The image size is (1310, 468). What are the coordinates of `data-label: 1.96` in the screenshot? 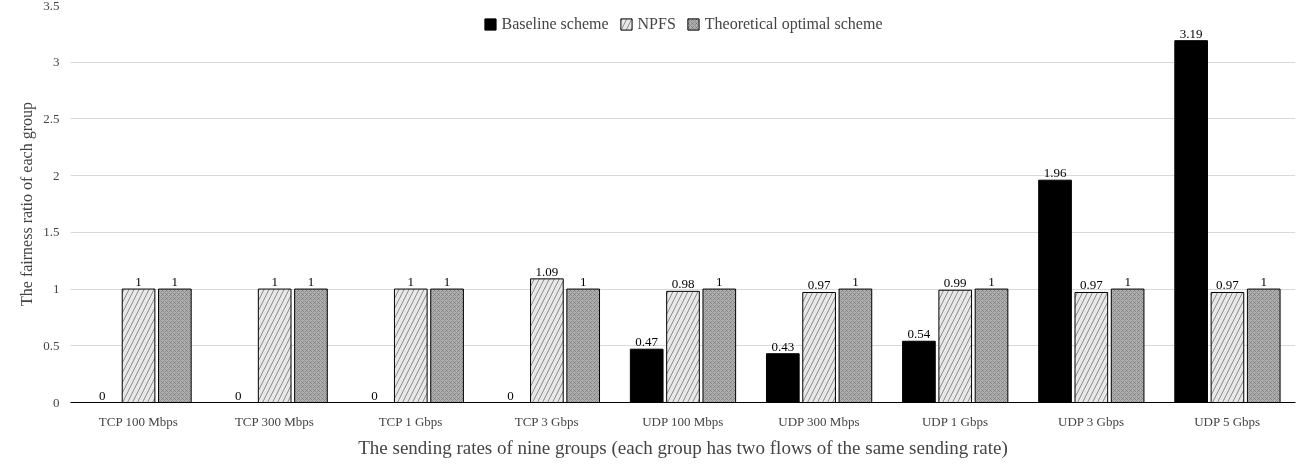 It's located at (1055, 173).